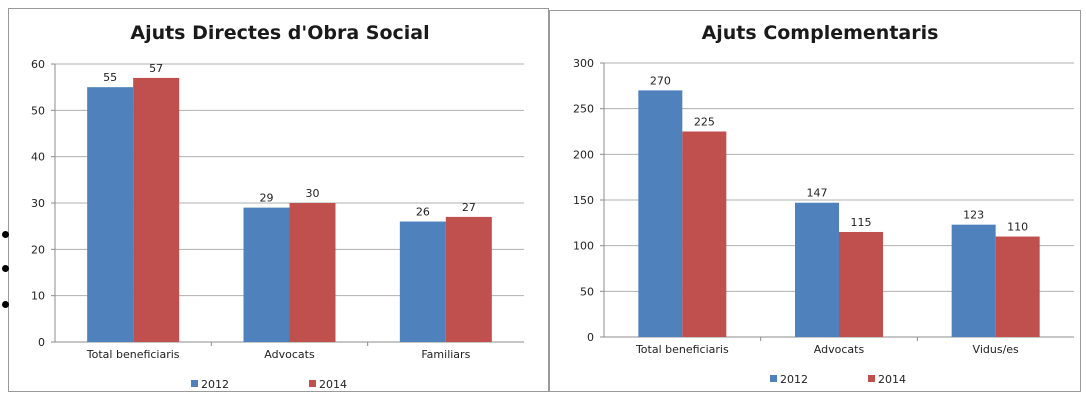 Image resolution: width=1086 pixels, height=396 pixels. What do you see at coordinates (1017, 227) in the screenshot?
I see `data-label: 110` at bounding box center [1017, 227].